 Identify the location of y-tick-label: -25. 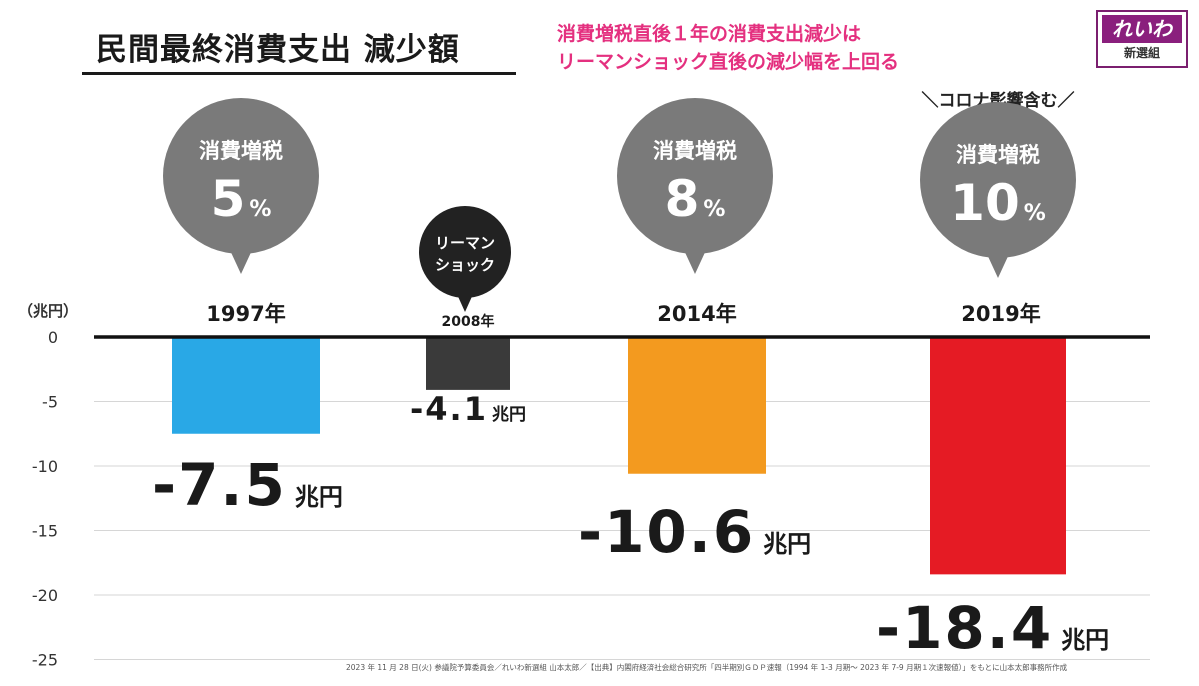
(45, 660).